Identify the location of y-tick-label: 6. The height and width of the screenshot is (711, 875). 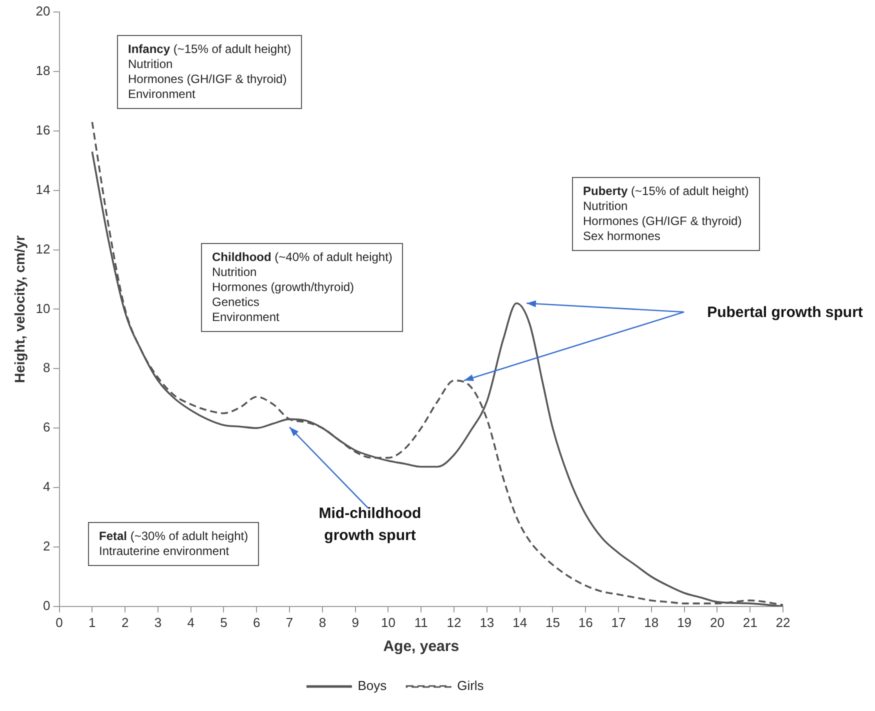
(46, 427).